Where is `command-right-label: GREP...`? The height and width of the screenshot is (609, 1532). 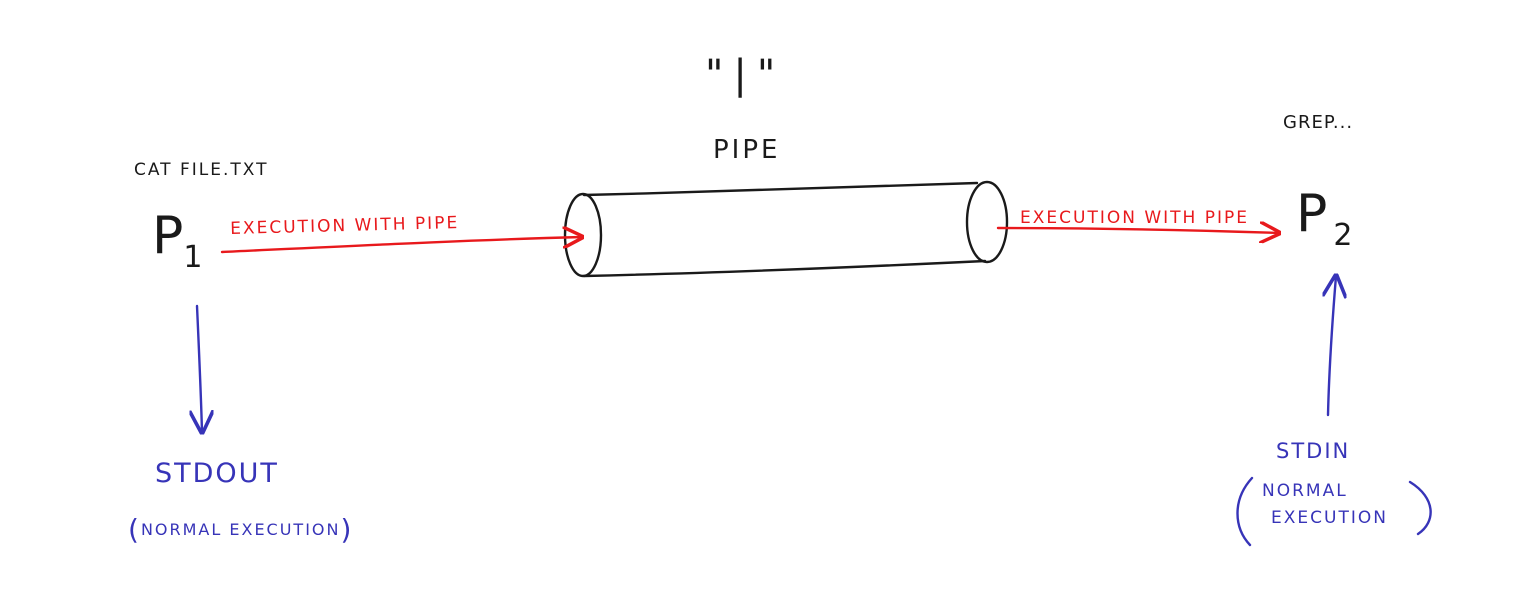 command-right-label: GREP... is located at coordinates (1318, 122).